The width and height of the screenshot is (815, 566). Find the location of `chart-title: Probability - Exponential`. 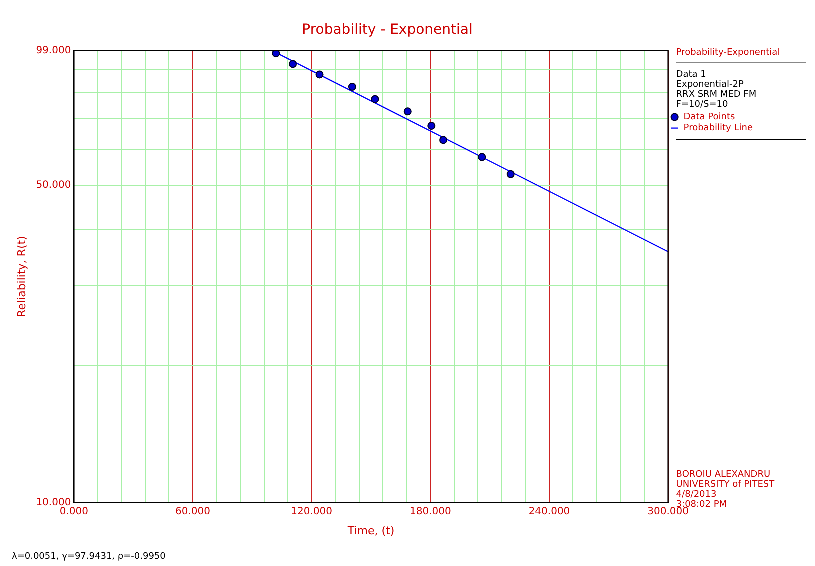

chart-title: Probability - Exponential is located at coordinates (387, 30).